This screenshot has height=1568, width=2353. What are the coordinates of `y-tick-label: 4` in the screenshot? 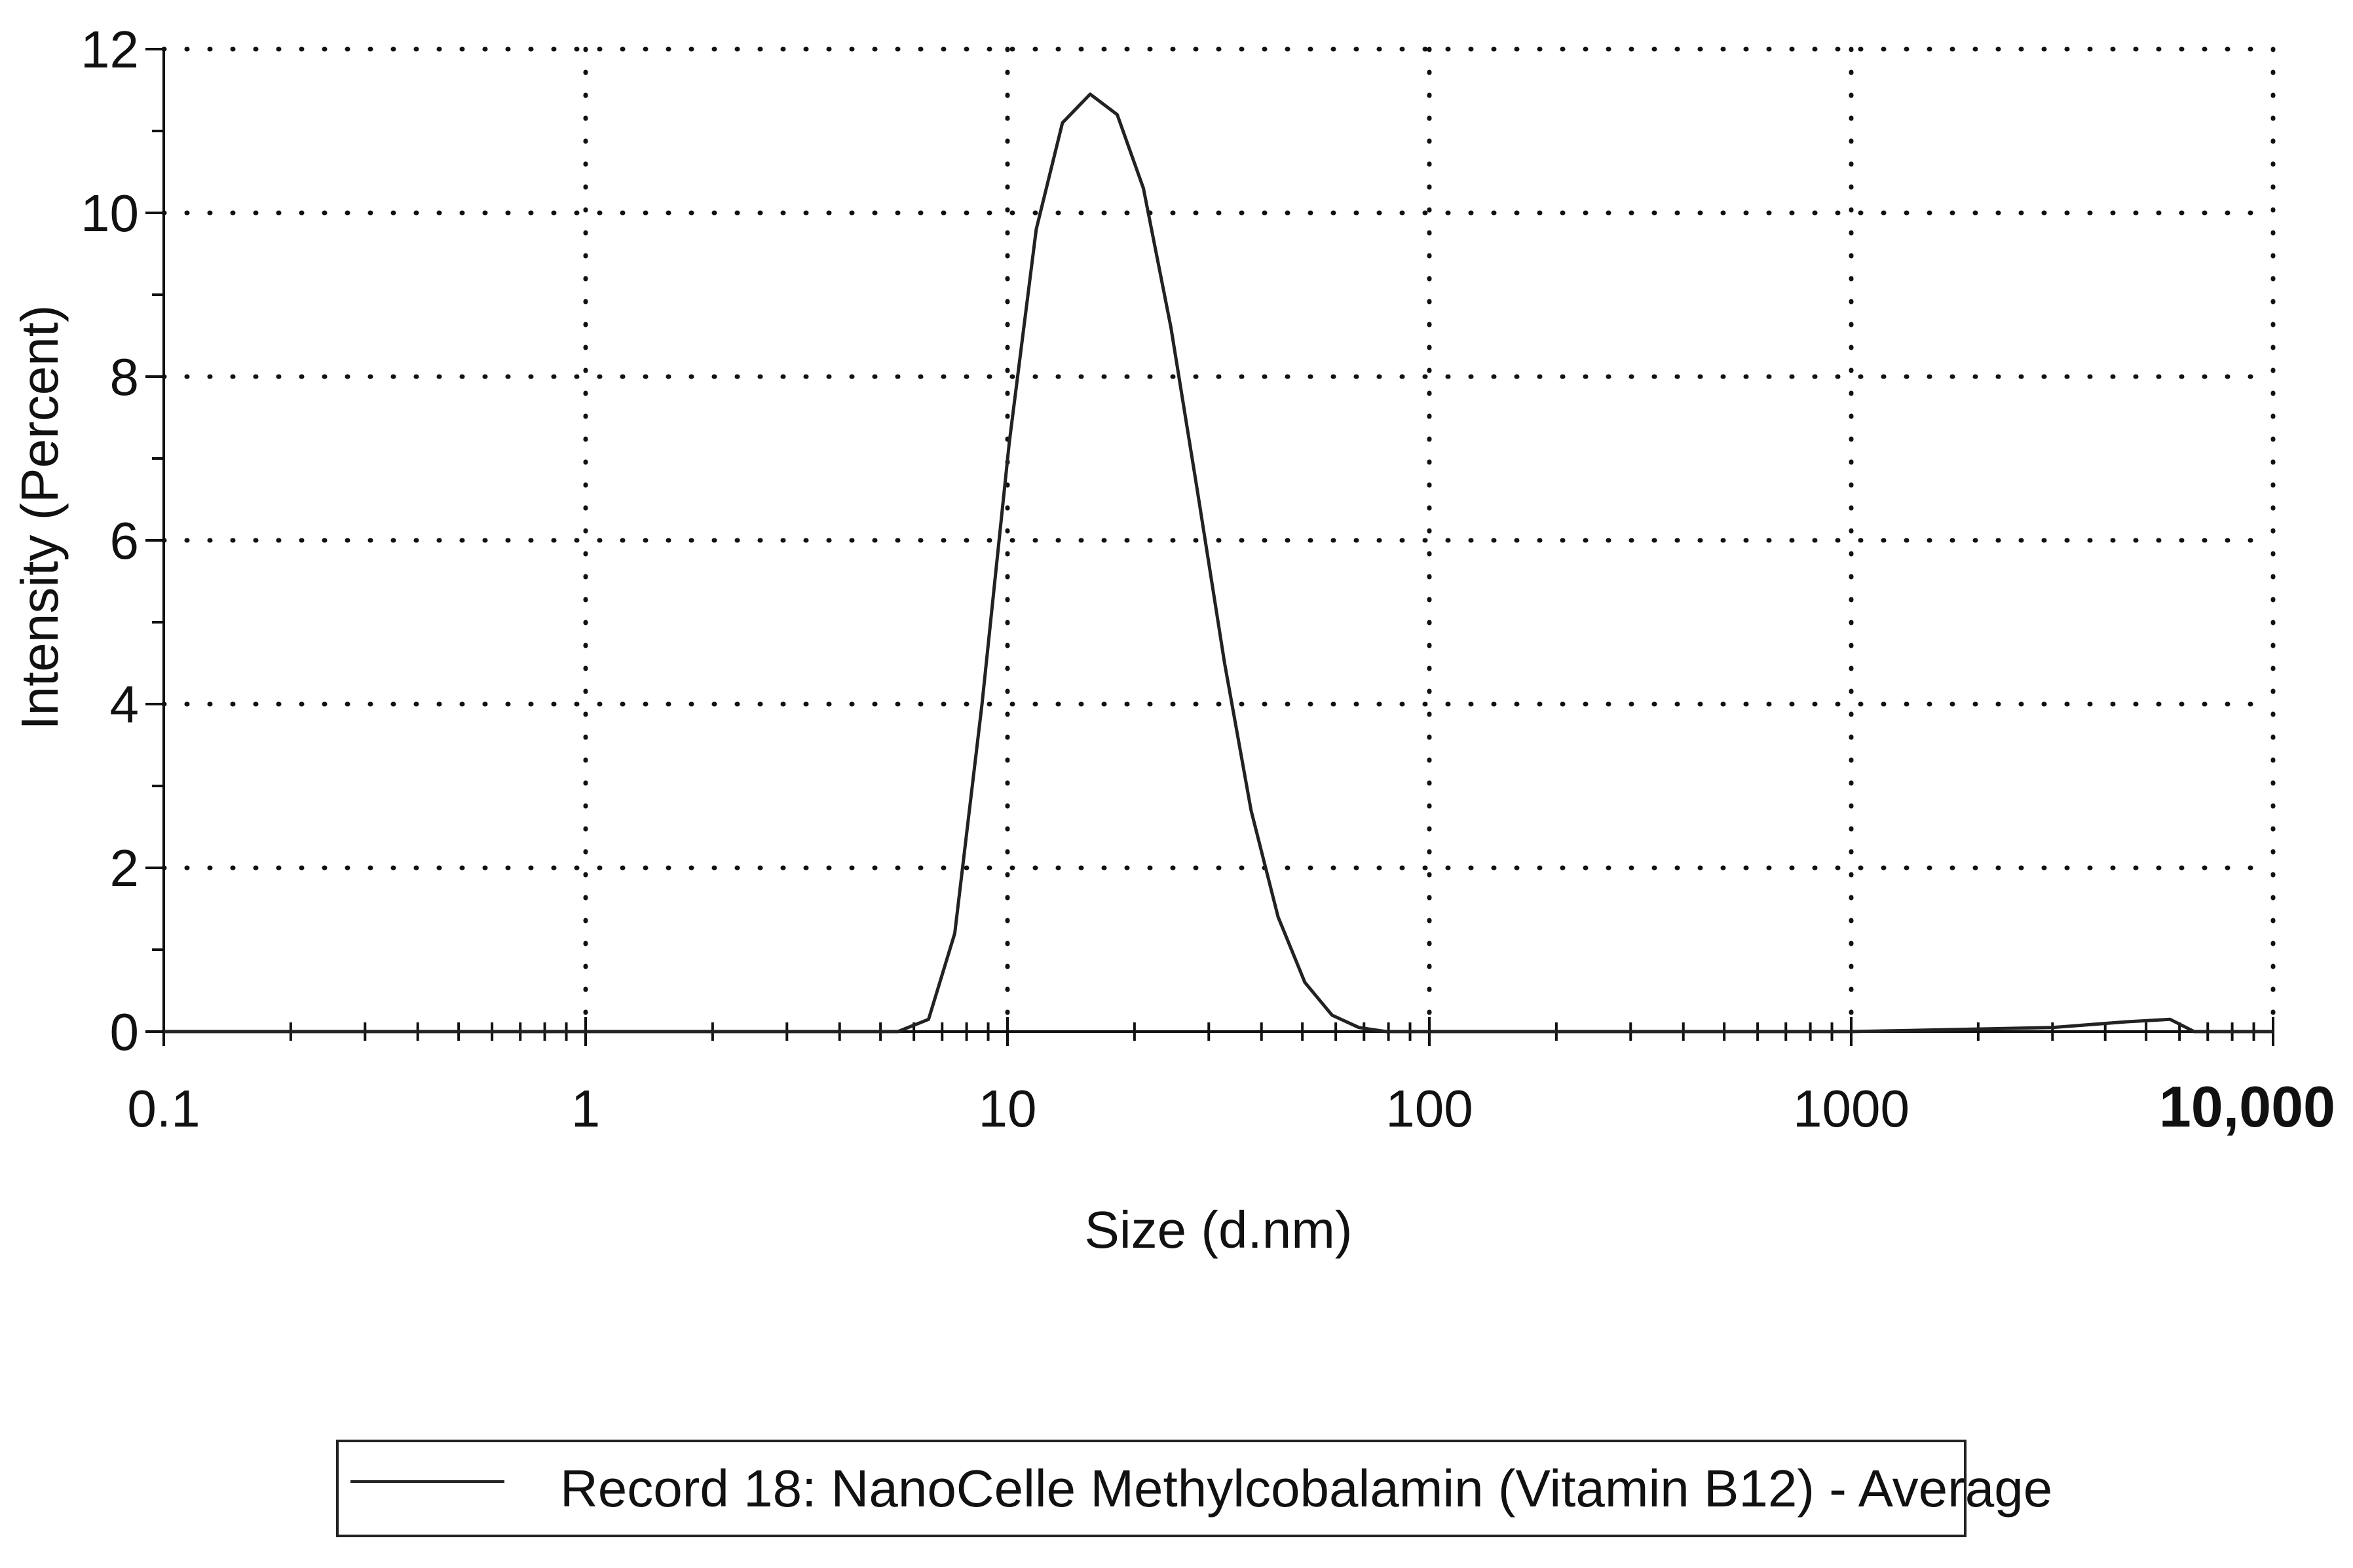 It's located at (125, 704).